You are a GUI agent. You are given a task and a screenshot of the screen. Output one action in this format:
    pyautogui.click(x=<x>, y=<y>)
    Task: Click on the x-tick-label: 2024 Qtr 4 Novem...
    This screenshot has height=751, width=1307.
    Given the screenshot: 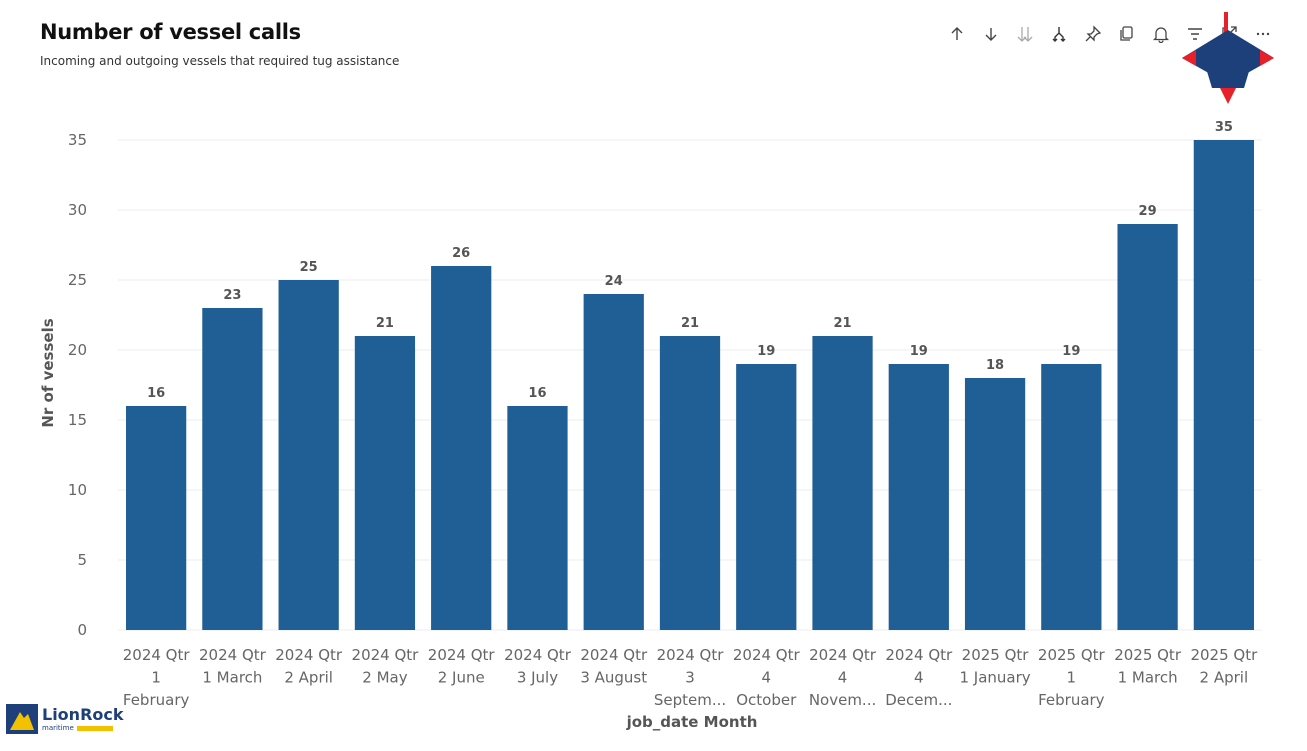 What is the action you would take?
    pyautogui.click(x=843, y=677)
    